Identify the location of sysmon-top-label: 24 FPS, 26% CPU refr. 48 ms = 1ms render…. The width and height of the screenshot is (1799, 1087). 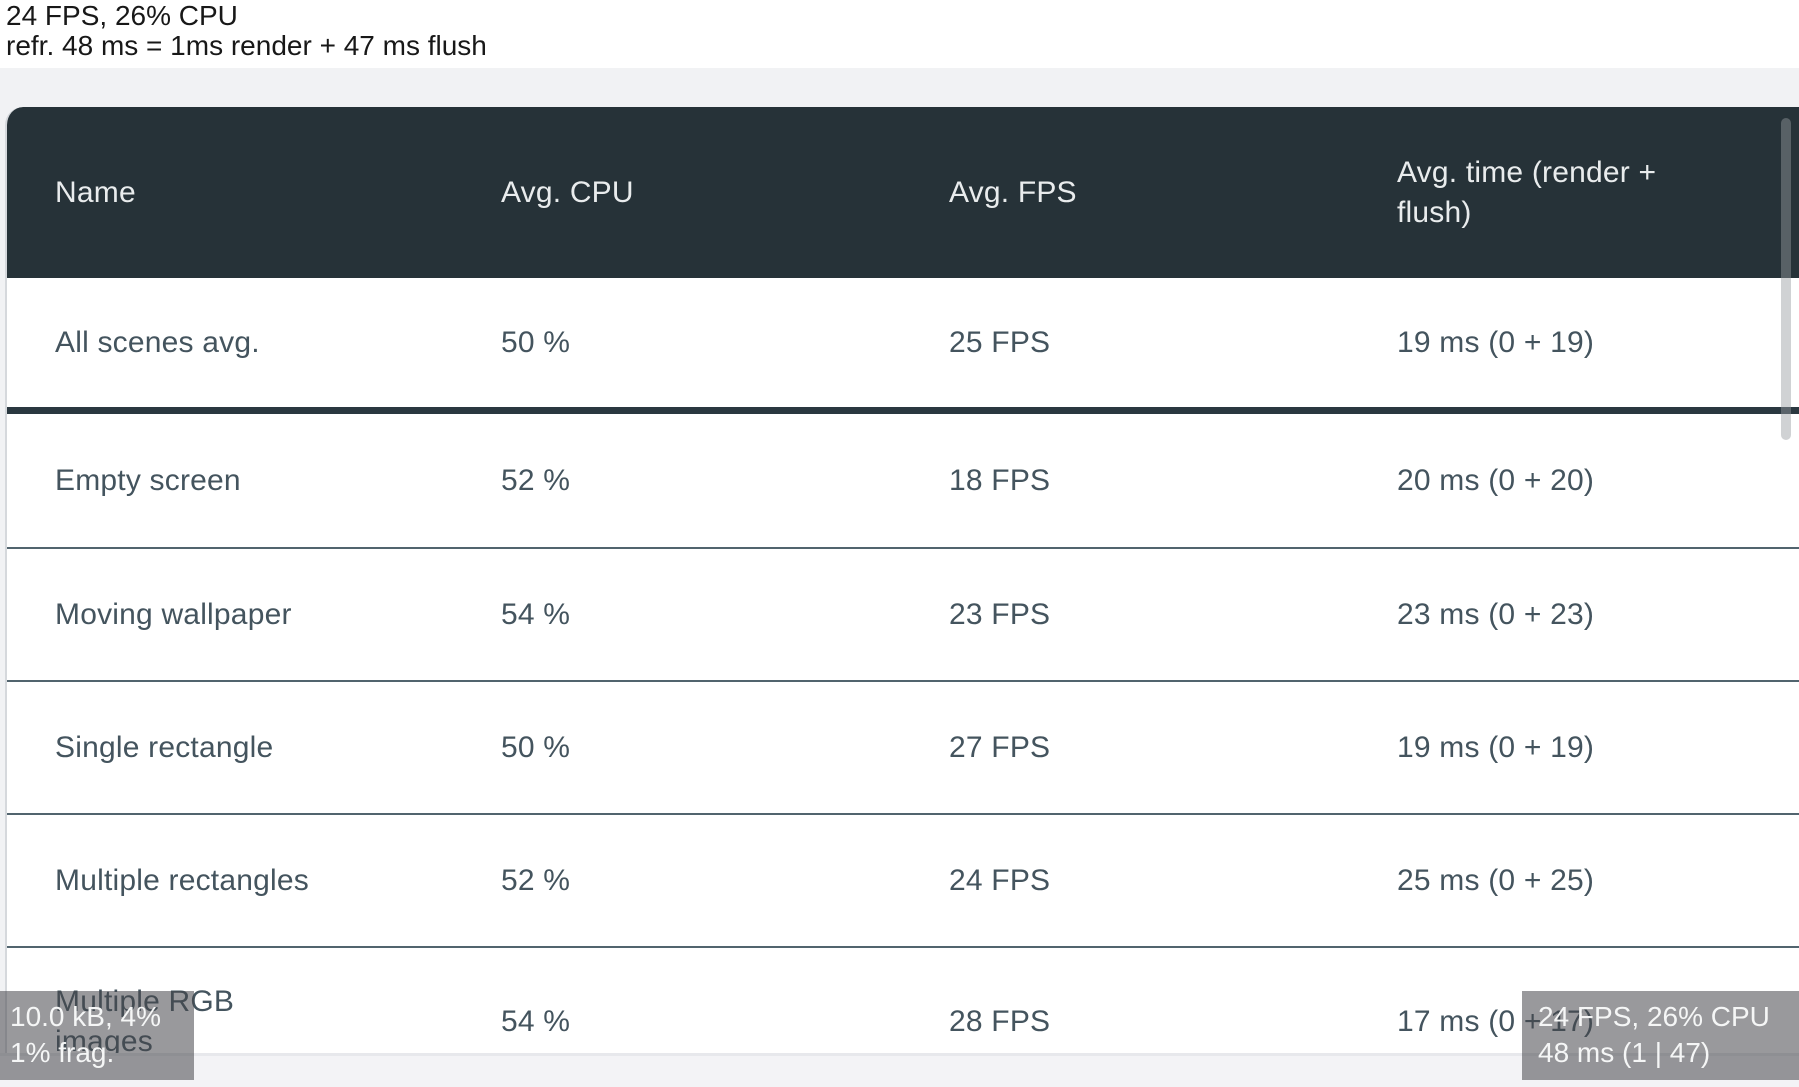
(246, 31).